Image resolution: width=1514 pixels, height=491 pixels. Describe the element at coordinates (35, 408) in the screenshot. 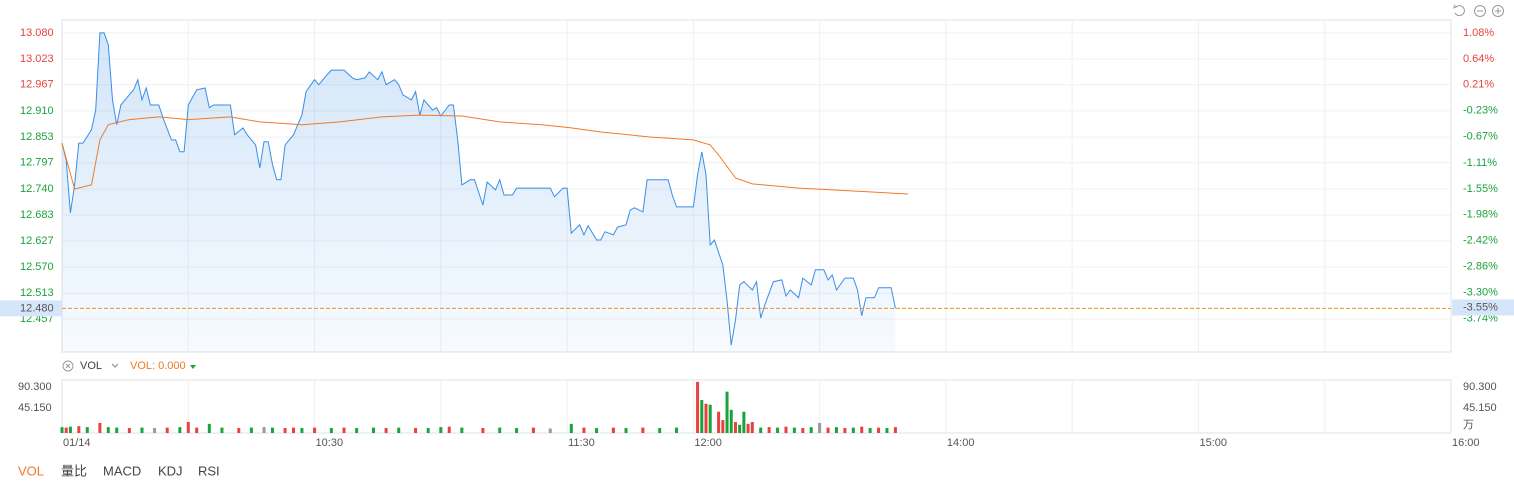

I see `y-tick-label: 45.150` at that location.